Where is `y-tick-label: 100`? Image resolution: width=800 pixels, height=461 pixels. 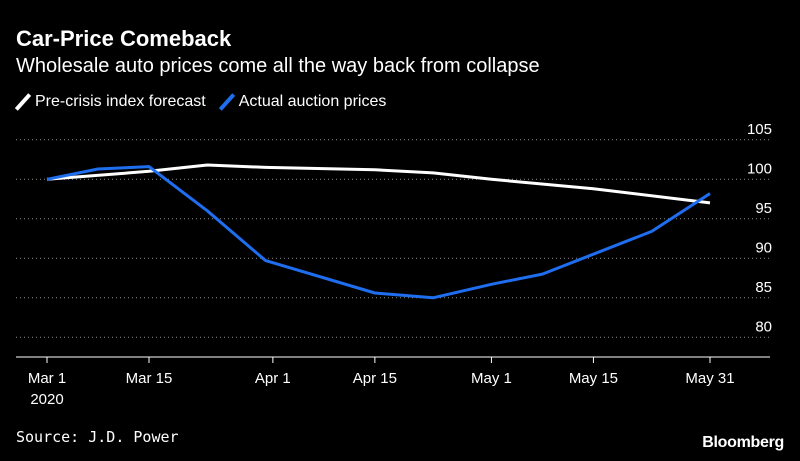
y-tick-label: 100 is located at coordinates (759, 168).